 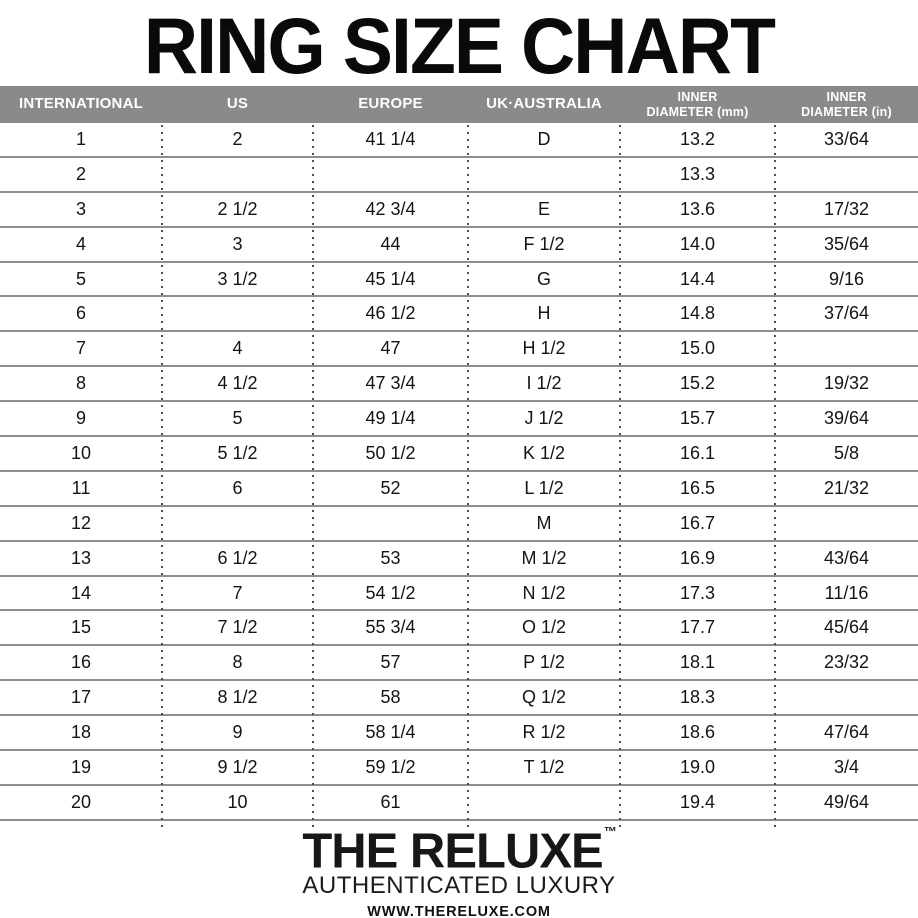 What do you see at coordinates (544, 452) in the screenshot?
I see `table-cell: K 1/2` at bounding box center [544, 452].